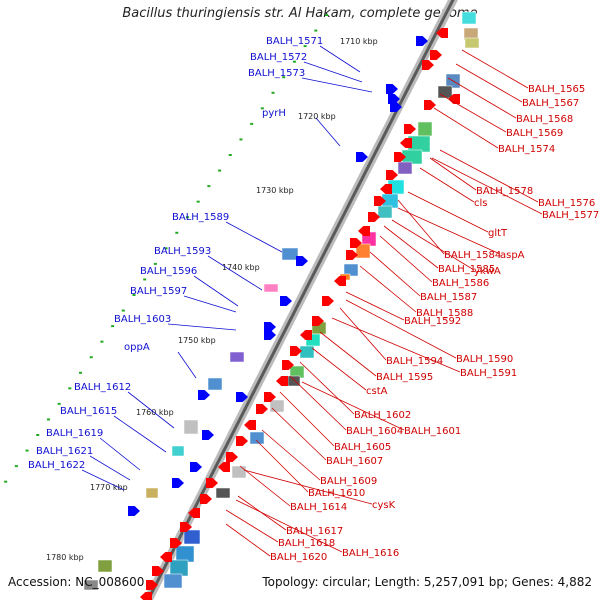 The image size is (600, 600). Describe the element at coordinates (241, 267) in the screenshot. I see `tick-label: 1740 kbp` at that location.